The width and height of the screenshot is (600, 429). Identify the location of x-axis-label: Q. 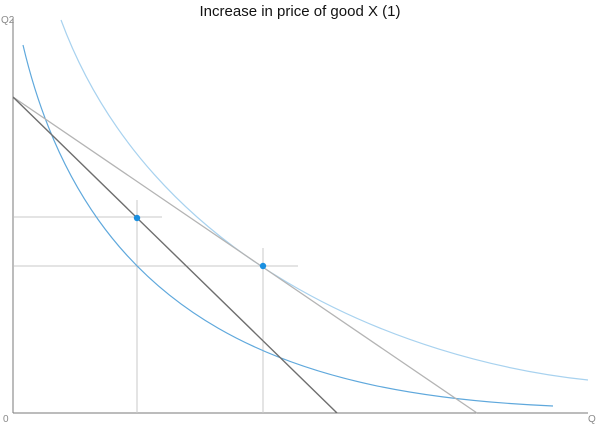
(592, 419).